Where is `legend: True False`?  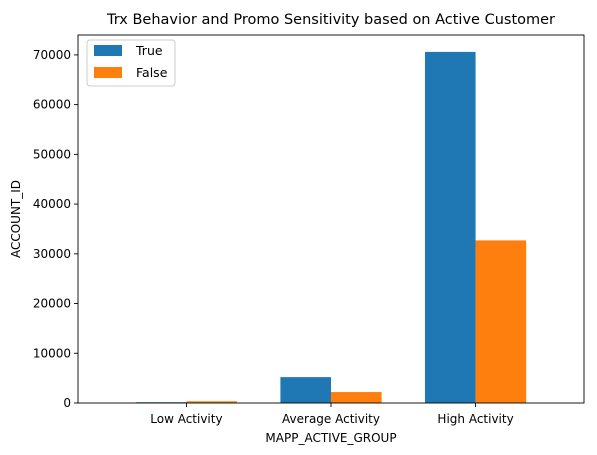
legend: True False is located at coordinates (131, 63).